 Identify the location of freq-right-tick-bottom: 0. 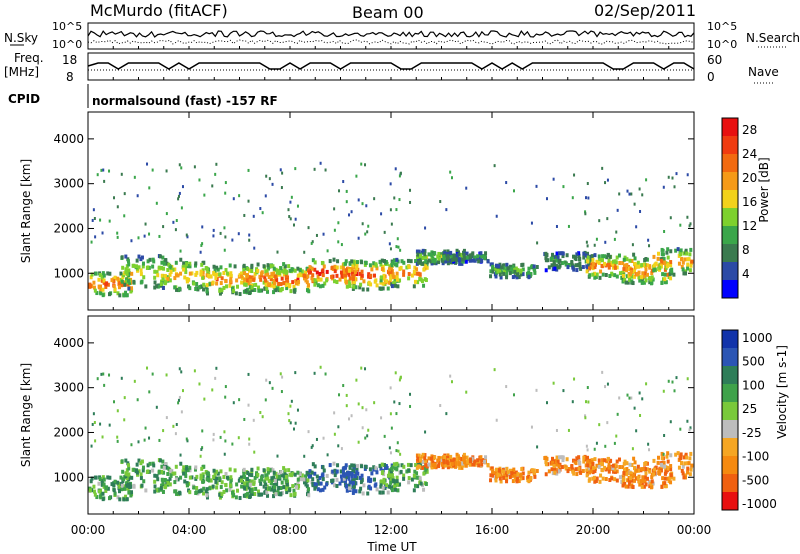
(711, 77).